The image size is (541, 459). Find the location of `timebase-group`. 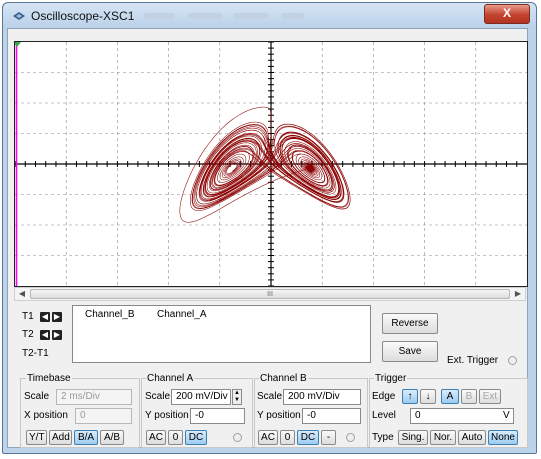

timebase-group is located at coordinates (80, 413).